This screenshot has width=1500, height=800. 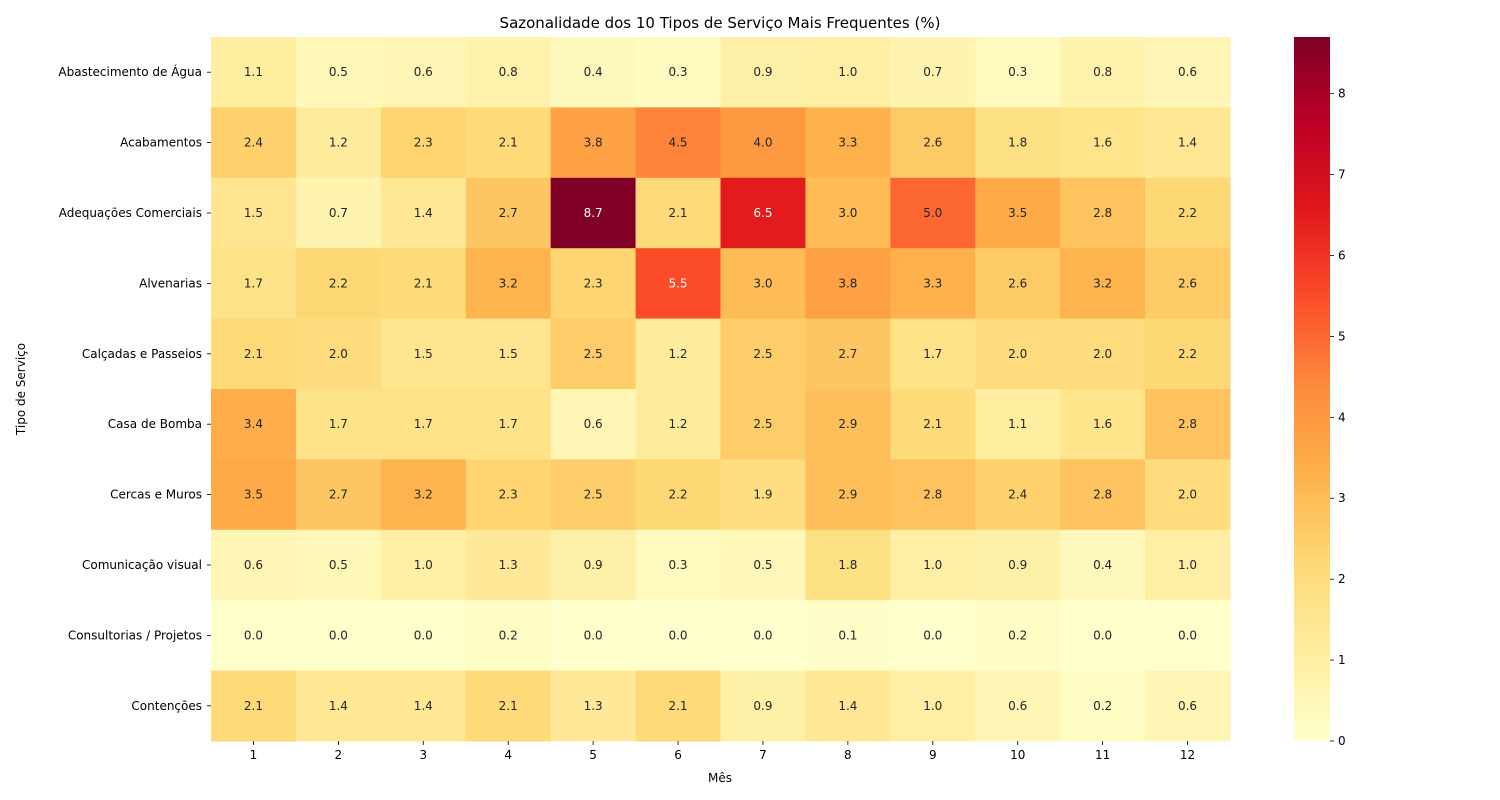 I want to click on cell-value-label: 3.2, so click(x=1102, y=283).